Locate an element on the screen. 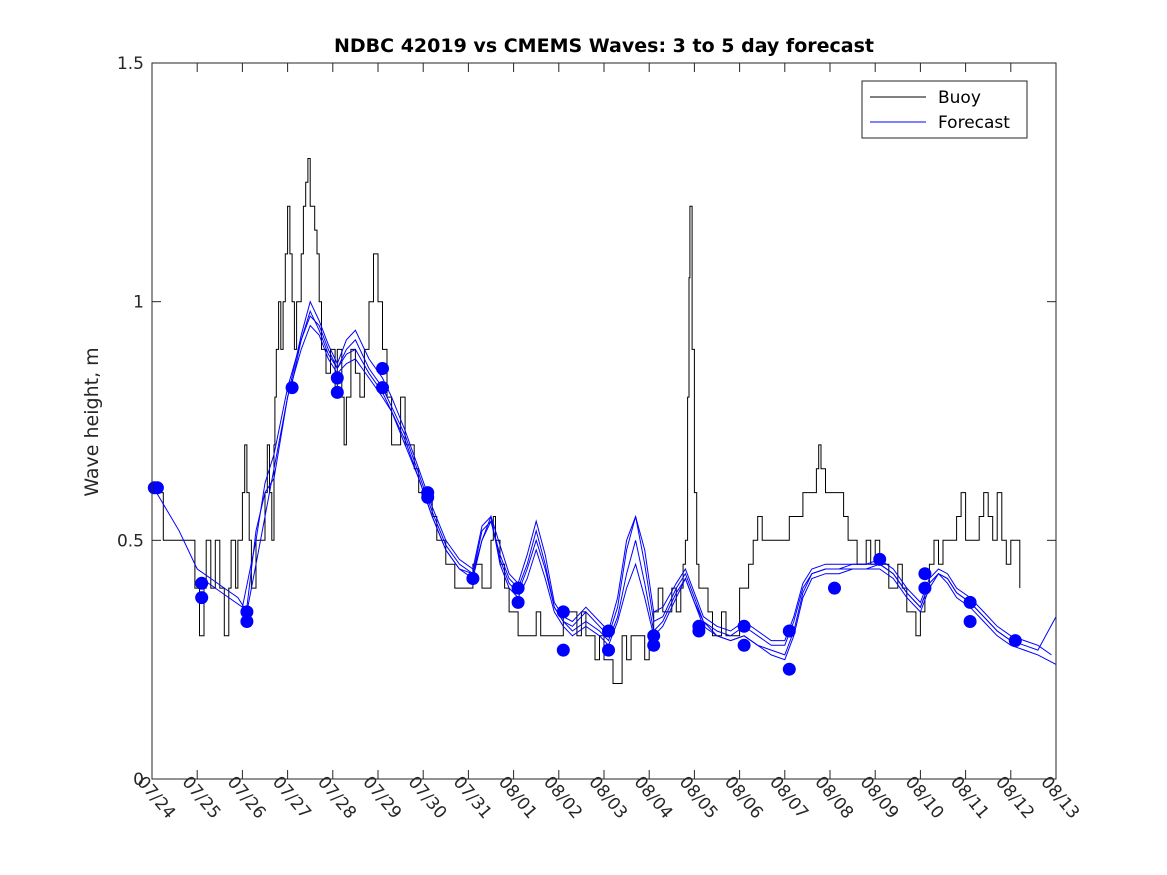 This screenshot has height=875, width=1167. legend-buoy-label: Buoy is located at coordinates (959, 98).